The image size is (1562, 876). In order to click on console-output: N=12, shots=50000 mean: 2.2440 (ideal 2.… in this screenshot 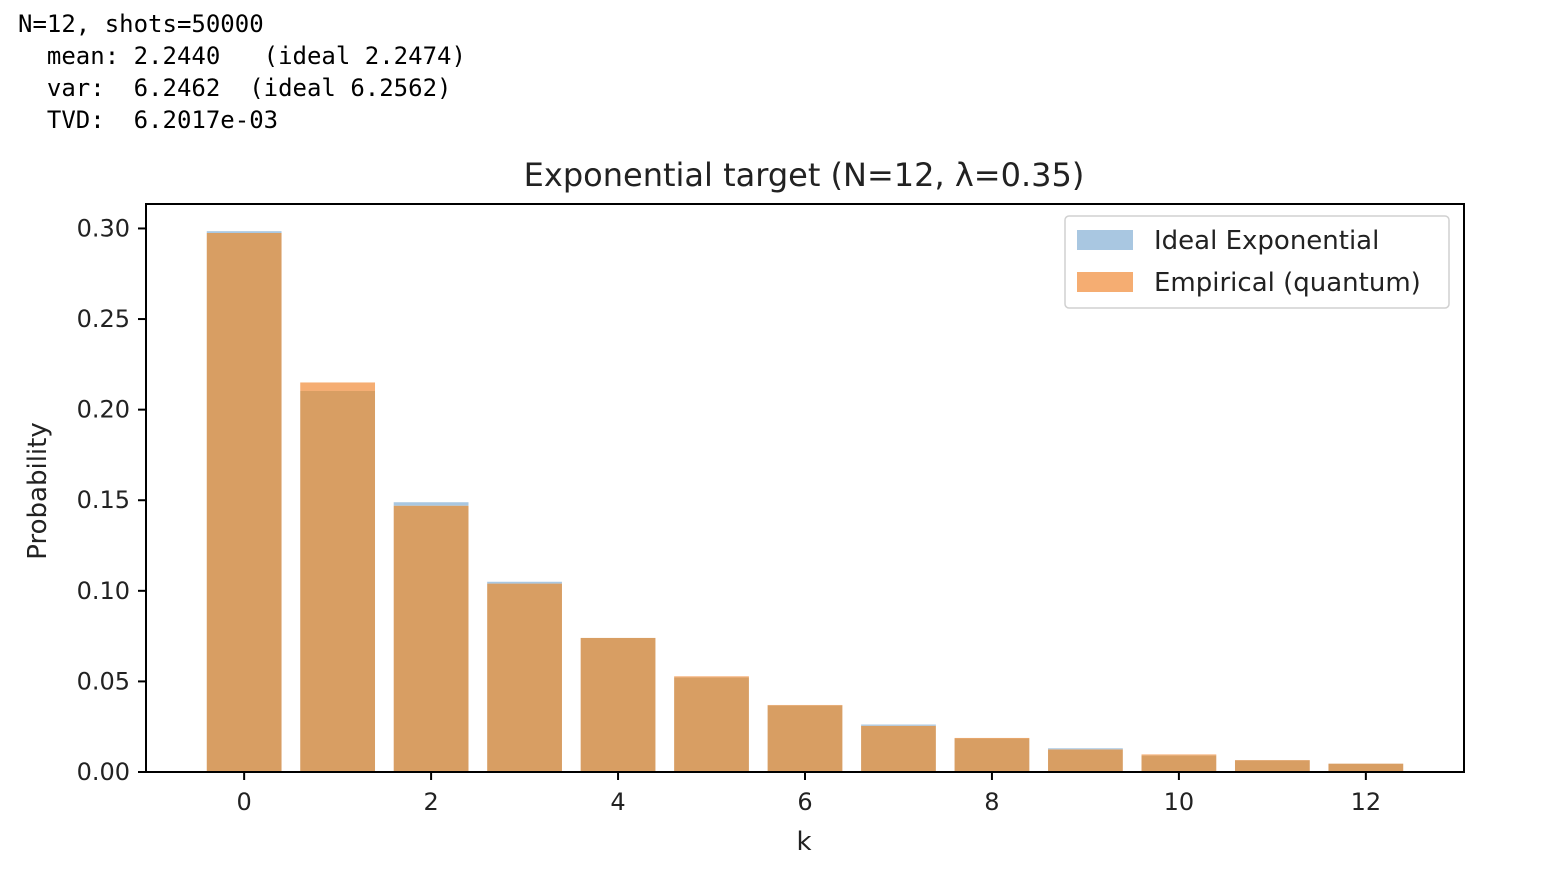, I will do `click(242, 72)`.